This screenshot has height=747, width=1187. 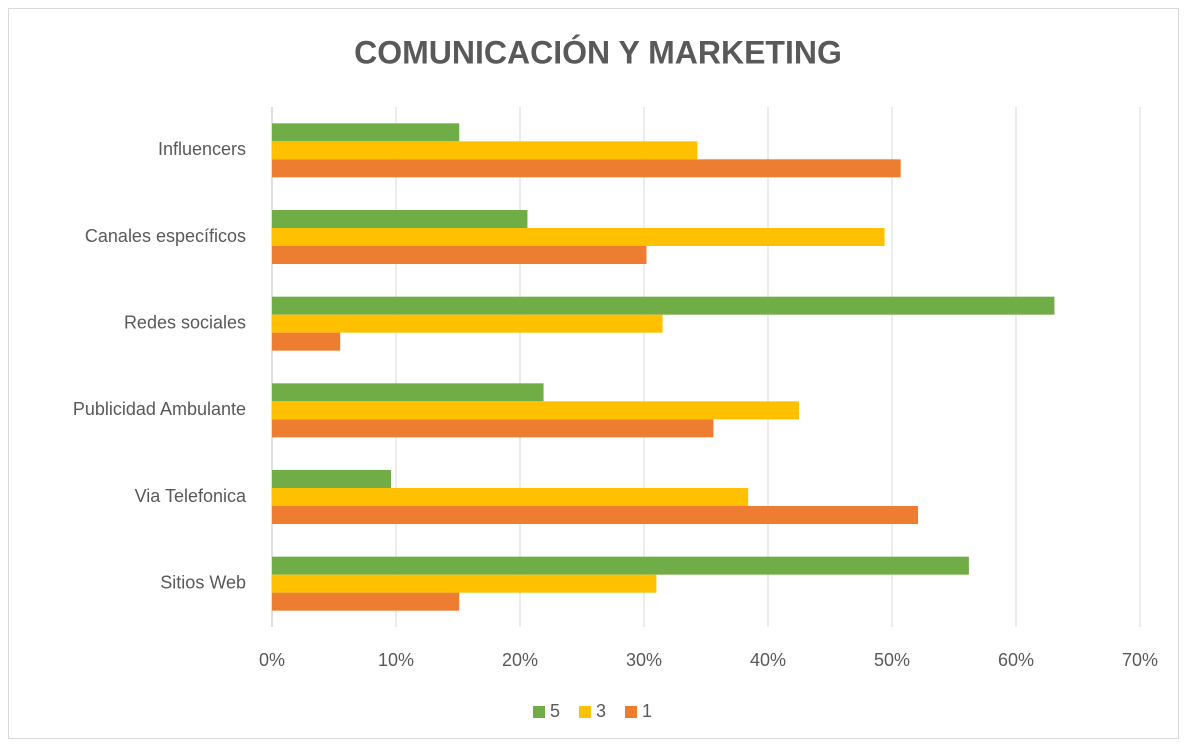 I want to click on y-tick-label: Influencers, so click(x=202, y=149).